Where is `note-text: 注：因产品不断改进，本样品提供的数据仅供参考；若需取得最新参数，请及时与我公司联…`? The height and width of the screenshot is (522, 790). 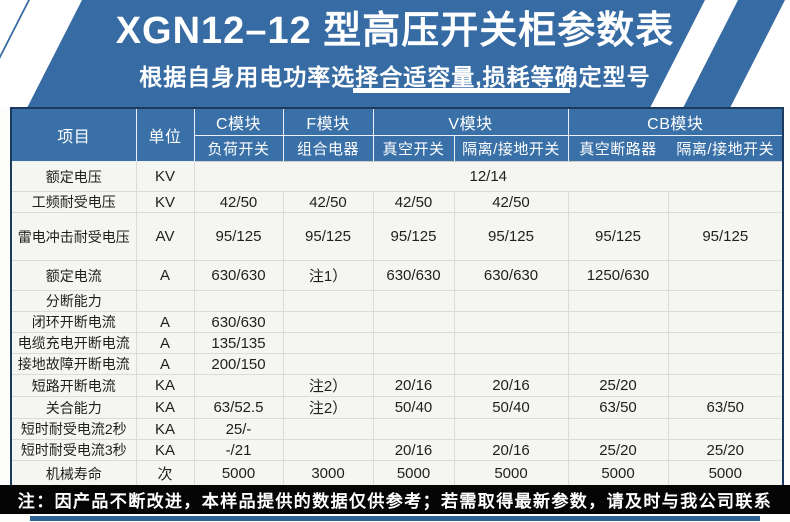 note-text: 注：因产品不断改进，本样品提供的数据仅供参考；若需取得最新参数，请及时与我公司联… is located at coordinates (395, 501).